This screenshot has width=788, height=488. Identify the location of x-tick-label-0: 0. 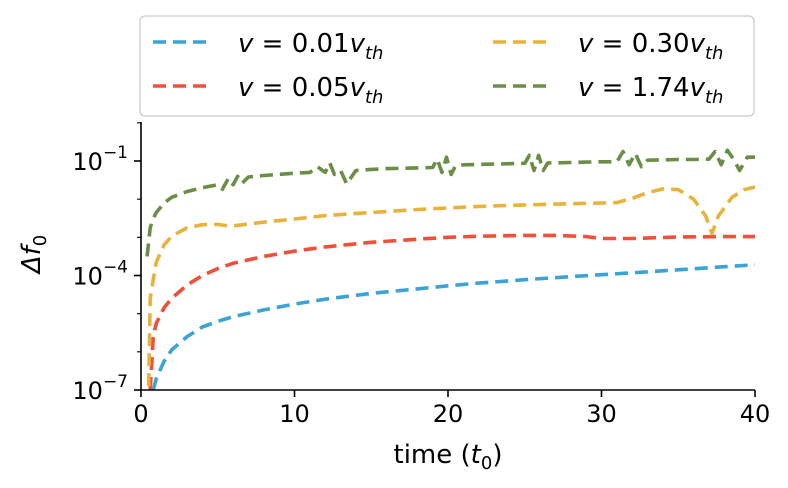
(140, 414).